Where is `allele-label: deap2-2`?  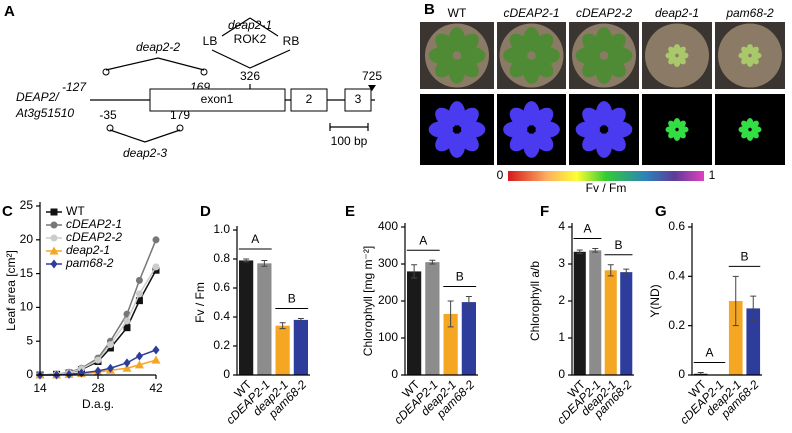
allele-label: deap2-2 is located at coordinates (158, 47).